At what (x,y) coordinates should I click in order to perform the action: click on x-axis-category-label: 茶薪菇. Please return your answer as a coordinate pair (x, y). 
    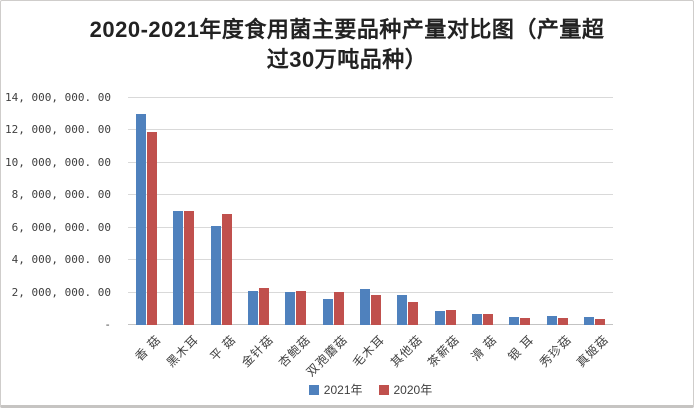
    Looking at the image, I should click on (443, 351).